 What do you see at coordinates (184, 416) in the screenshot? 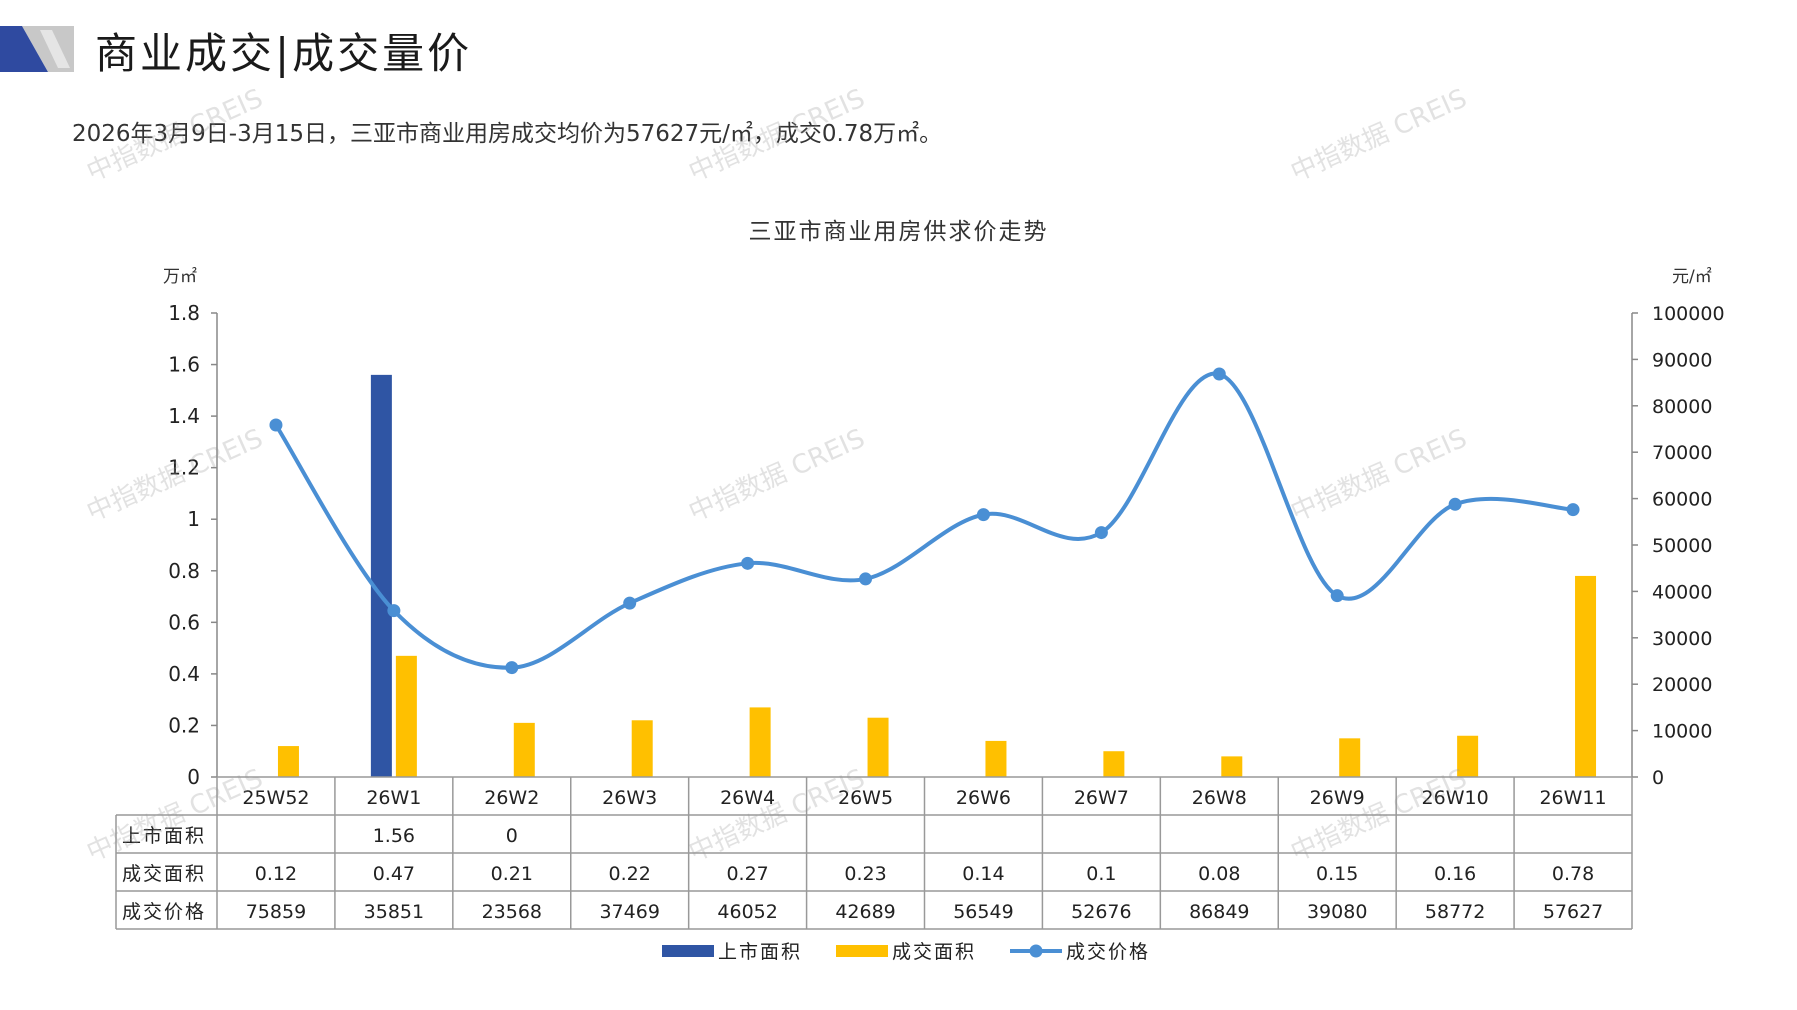
I see `left-tick-label: 1.4` at bounding box center [184, 416].